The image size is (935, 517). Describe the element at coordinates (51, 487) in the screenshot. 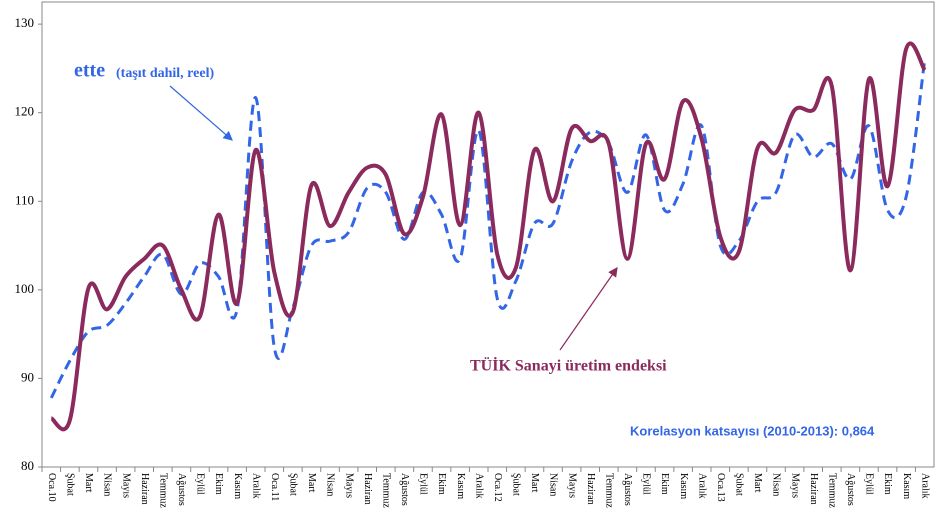

I see `x-tick-label: Oca.10` at that location.